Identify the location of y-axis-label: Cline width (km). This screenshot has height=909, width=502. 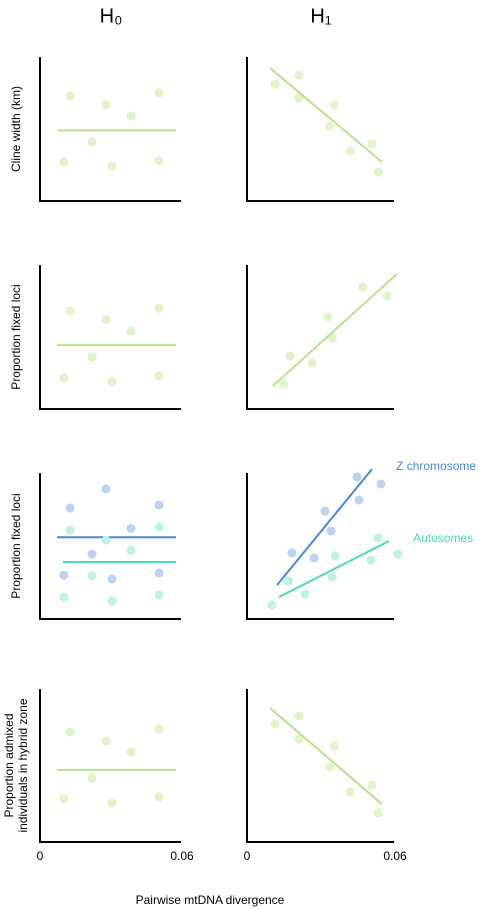
(16, 129).